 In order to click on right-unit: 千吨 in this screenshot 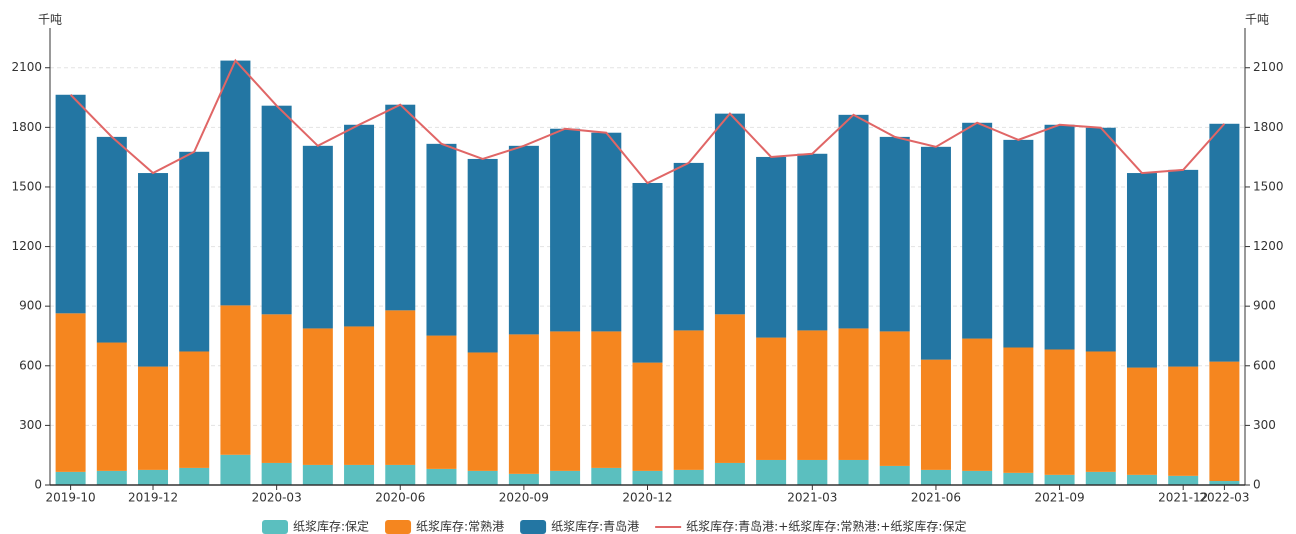, I will do `click(1257, 20)`.